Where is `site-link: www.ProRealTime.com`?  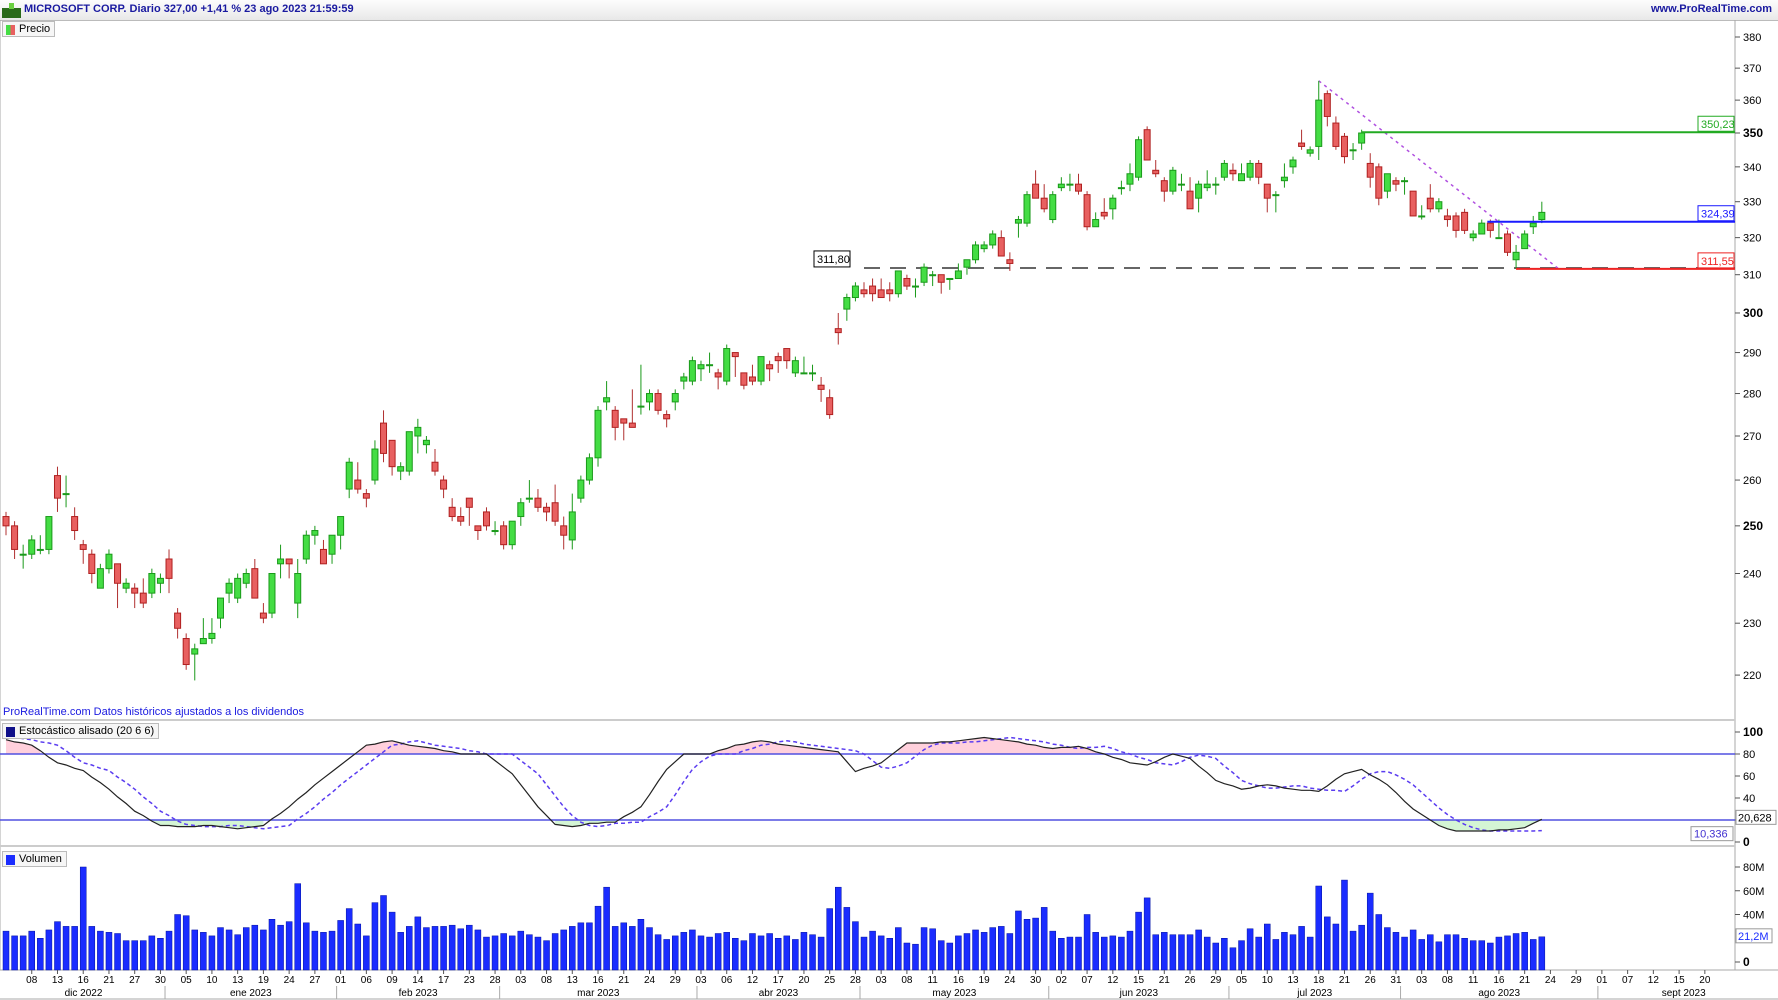
site-link: www.ProRealTime.com is located at coordinates (1711, 9).